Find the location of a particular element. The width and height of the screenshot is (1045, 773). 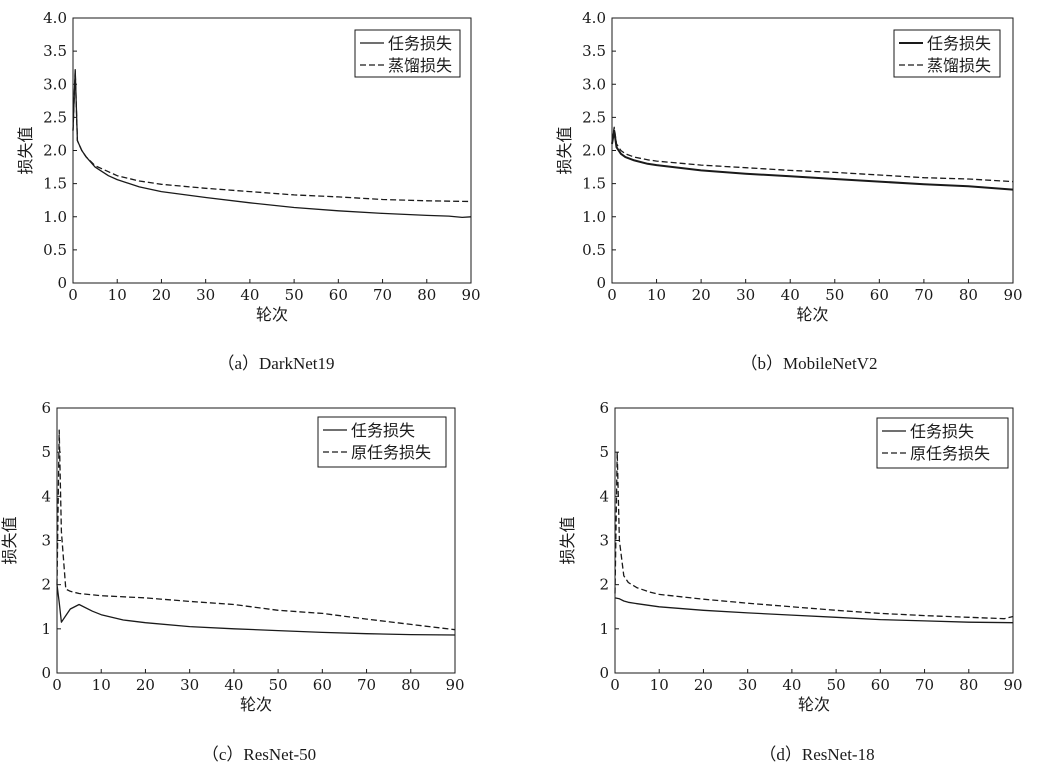

caption-a: （a）DarkNet19 is located at coordinates (276, 363).